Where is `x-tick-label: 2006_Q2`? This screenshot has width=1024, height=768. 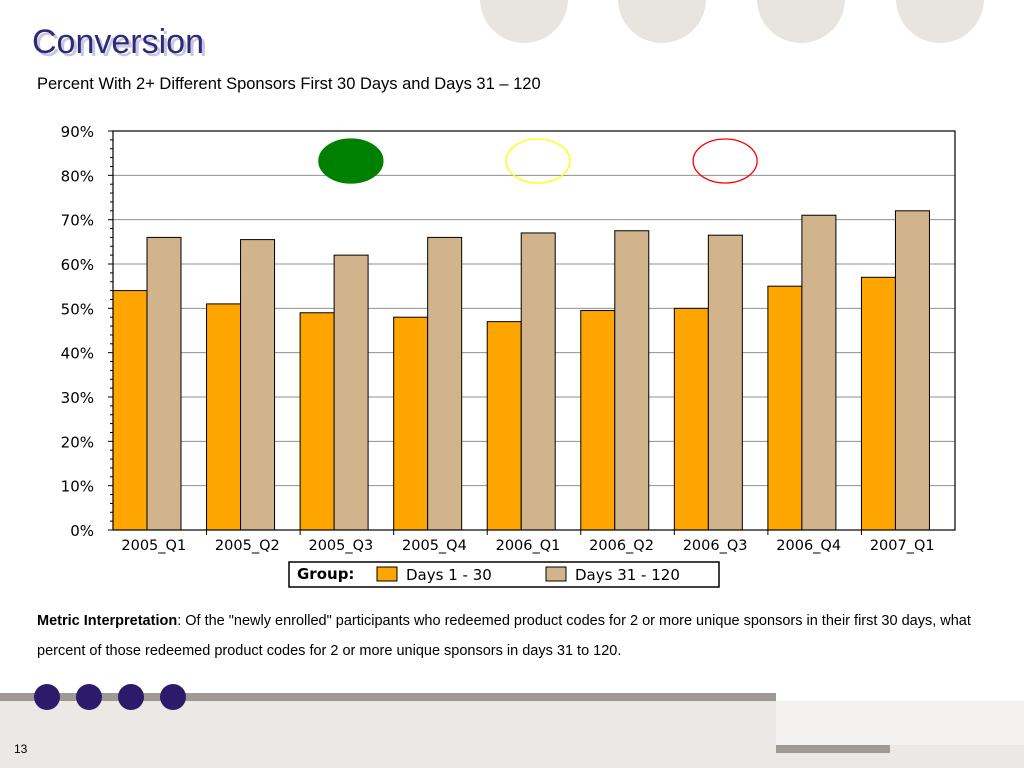
x-tick-label: 2006_Q2 is located at coordinates (621, 546).